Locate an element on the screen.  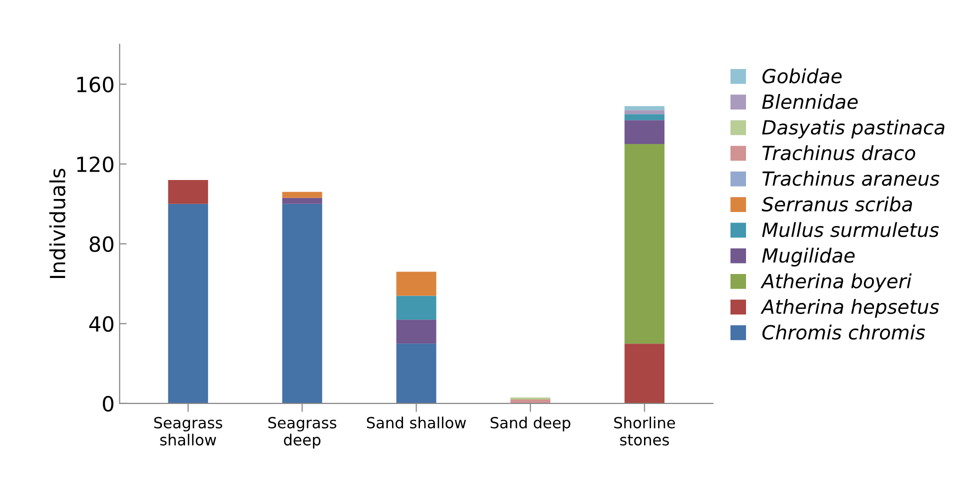
x-tick-label: Seagrass deep is located at coordinates (302, 432).